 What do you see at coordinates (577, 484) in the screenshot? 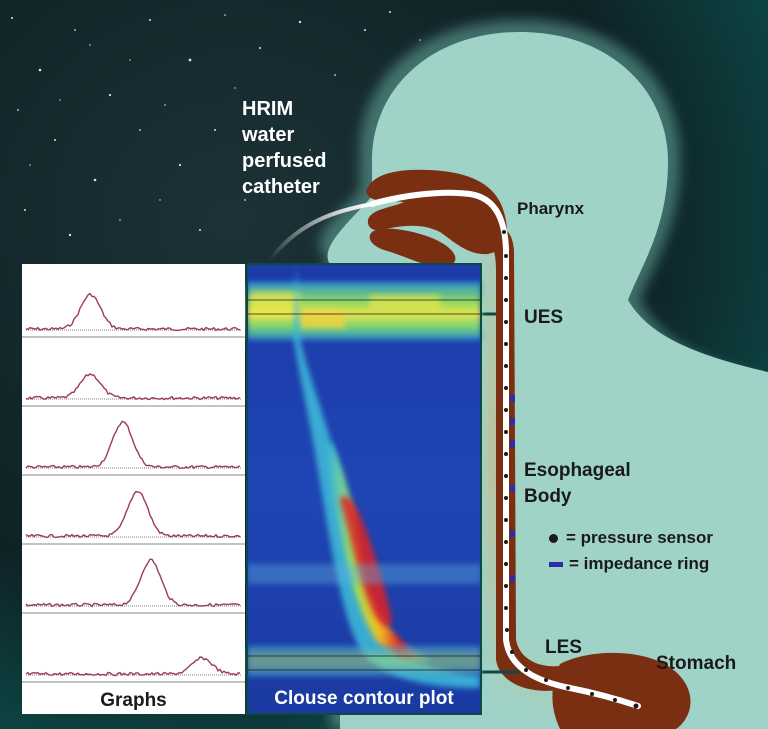
I see `esophageal-body-label: Esophageal Body` at bounding box center [577, 484].